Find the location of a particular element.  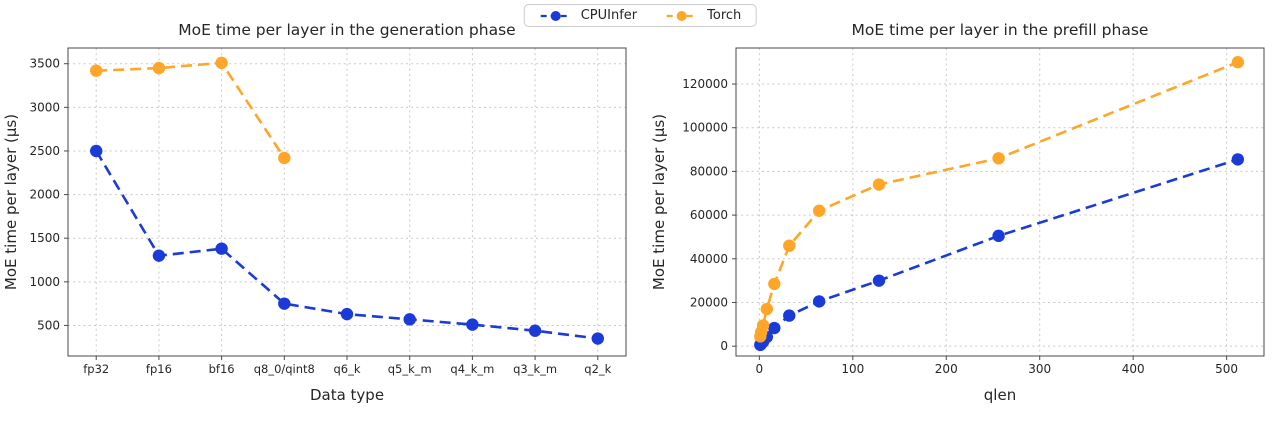

y-tick-label: 120000 is located at coordinates (705, 84).